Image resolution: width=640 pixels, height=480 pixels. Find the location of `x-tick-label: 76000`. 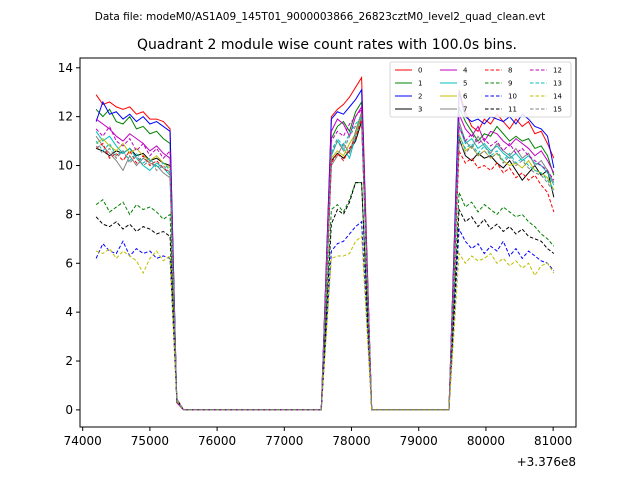

x-tick-label: 76000 is located at coordinates (217, 441).